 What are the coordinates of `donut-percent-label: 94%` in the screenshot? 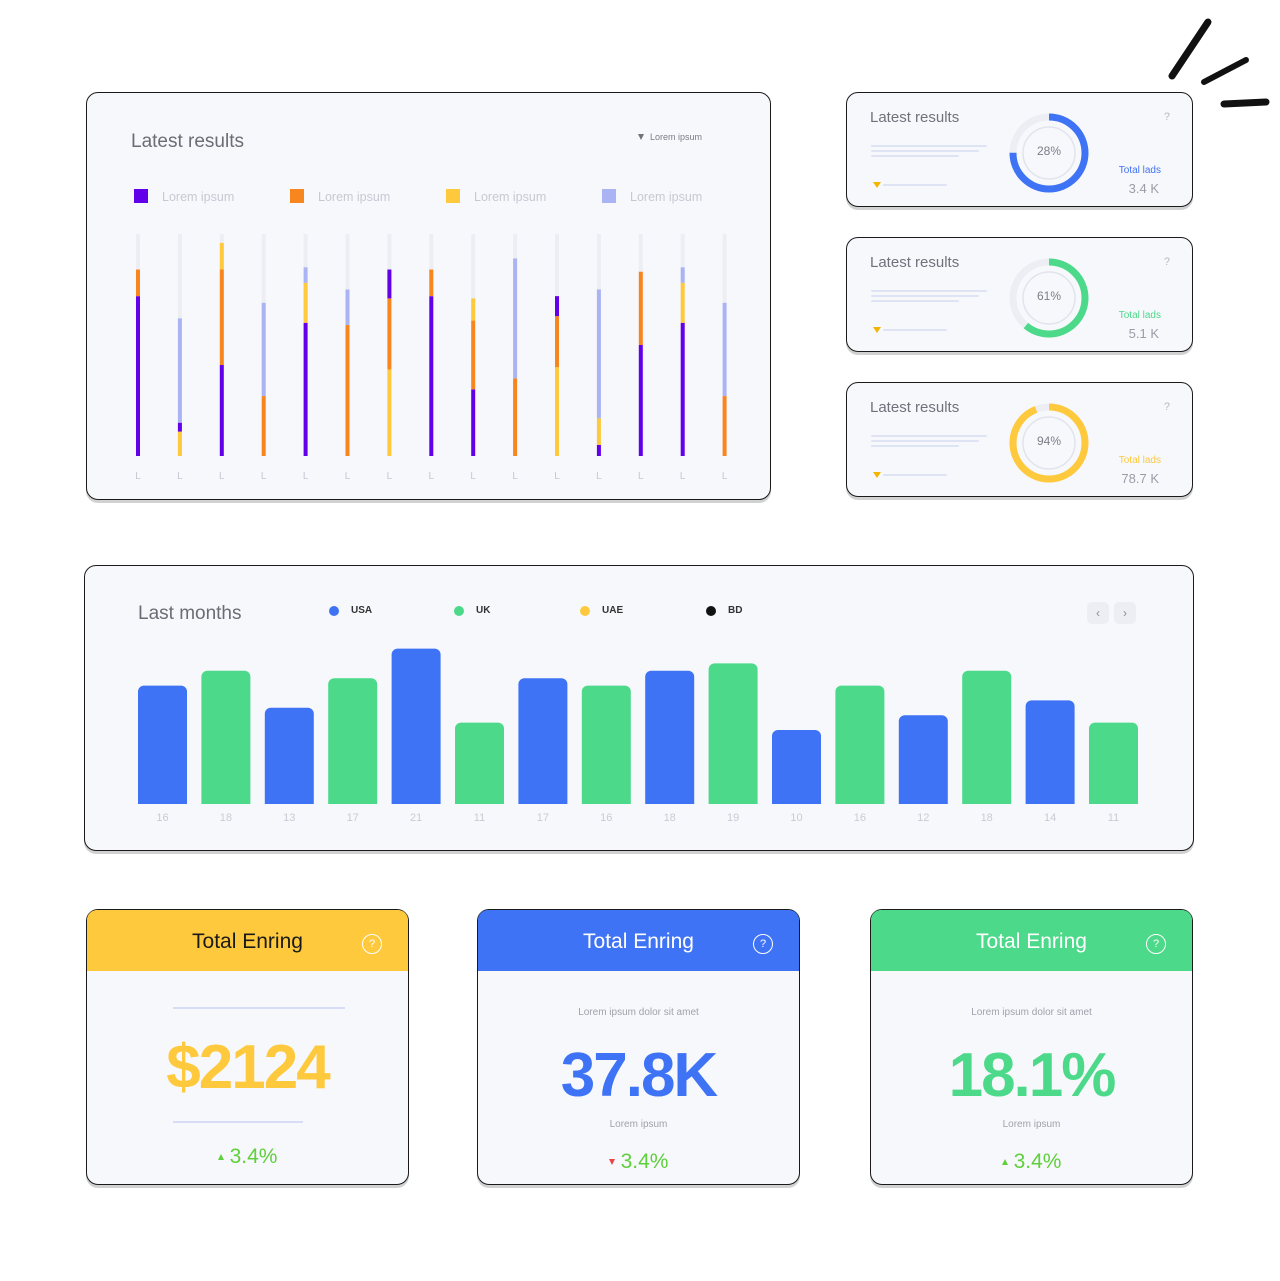 It's located at (1049, 441).